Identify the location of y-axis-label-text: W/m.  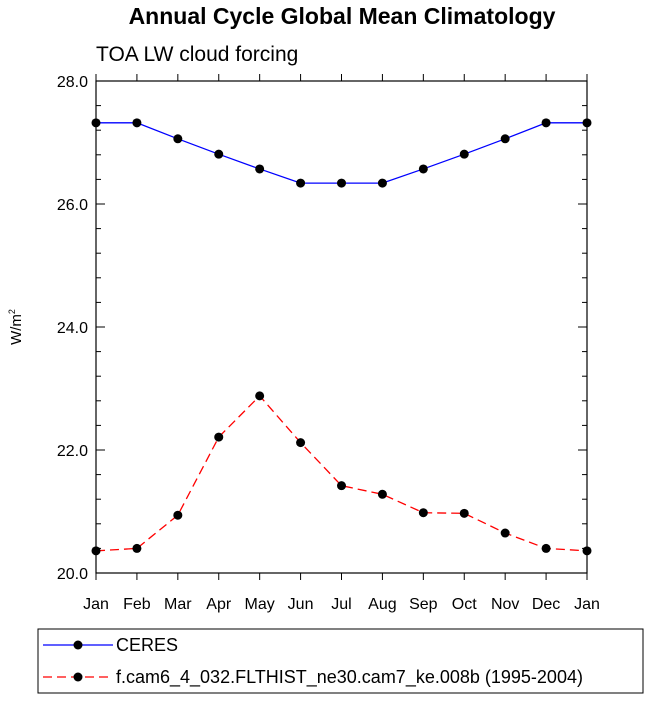
(16, 329).